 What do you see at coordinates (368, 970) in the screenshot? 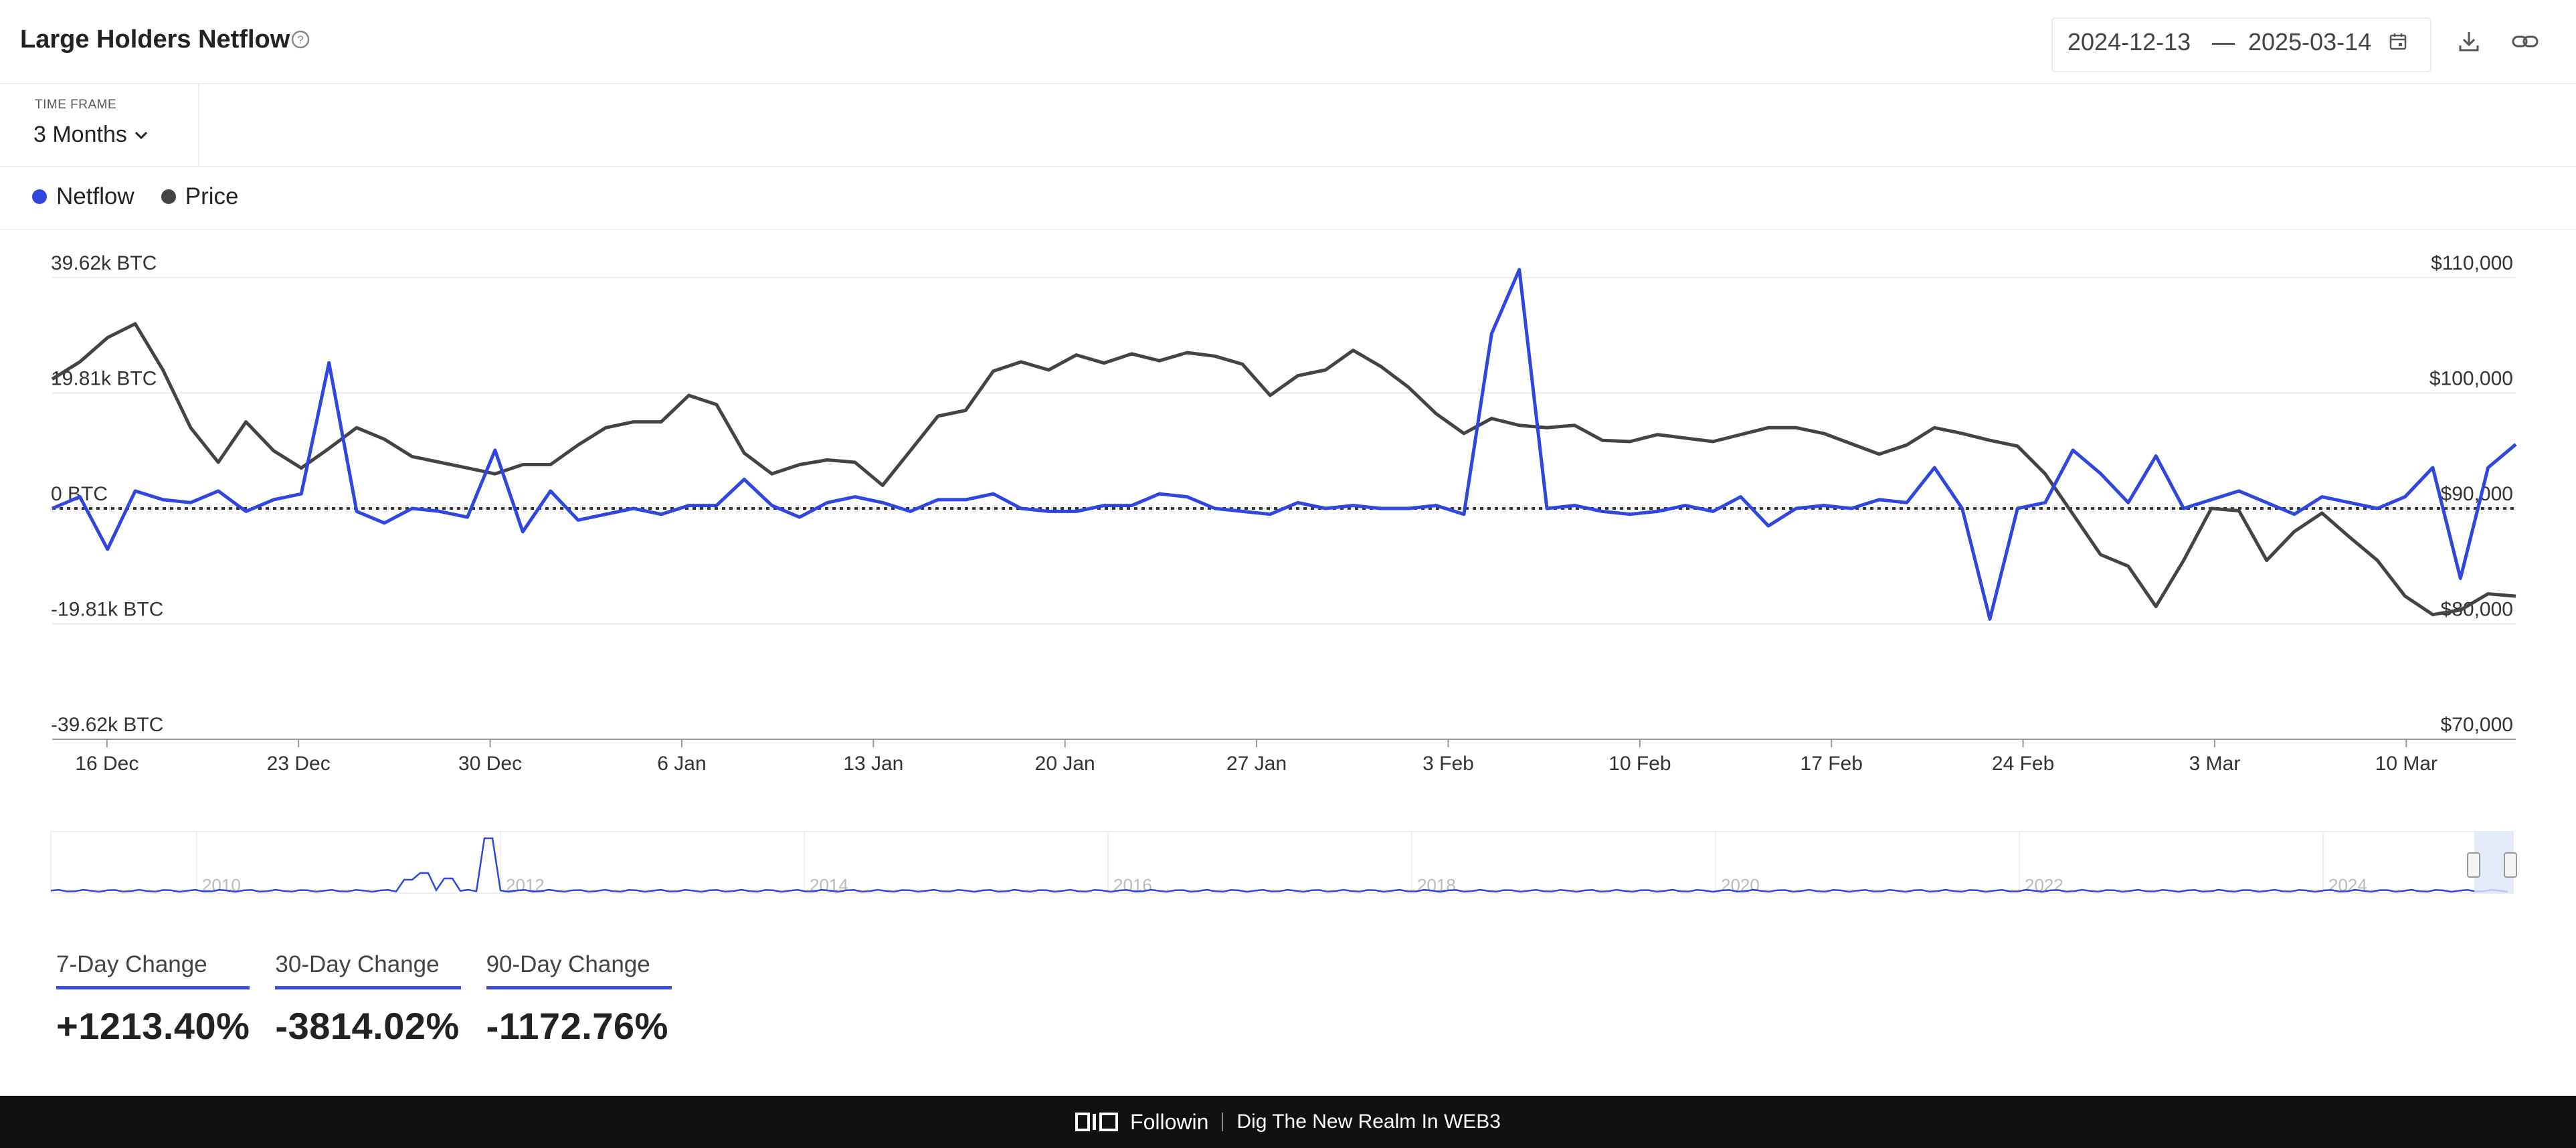
I see `change-tab-30d: 30-Day Change` at bounding box center [368, 970].